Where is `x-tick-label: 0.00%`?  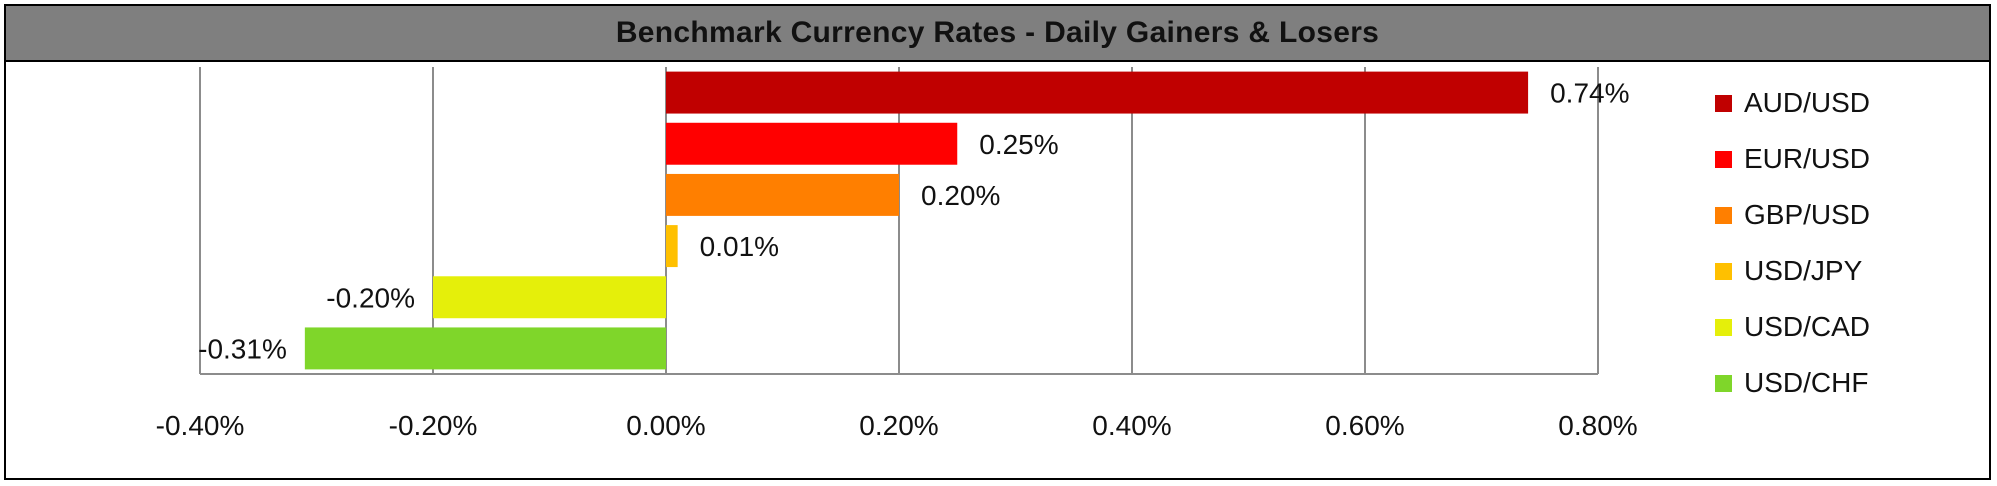 x-tick-label: 0.00% is located at coordinates (665, 425).